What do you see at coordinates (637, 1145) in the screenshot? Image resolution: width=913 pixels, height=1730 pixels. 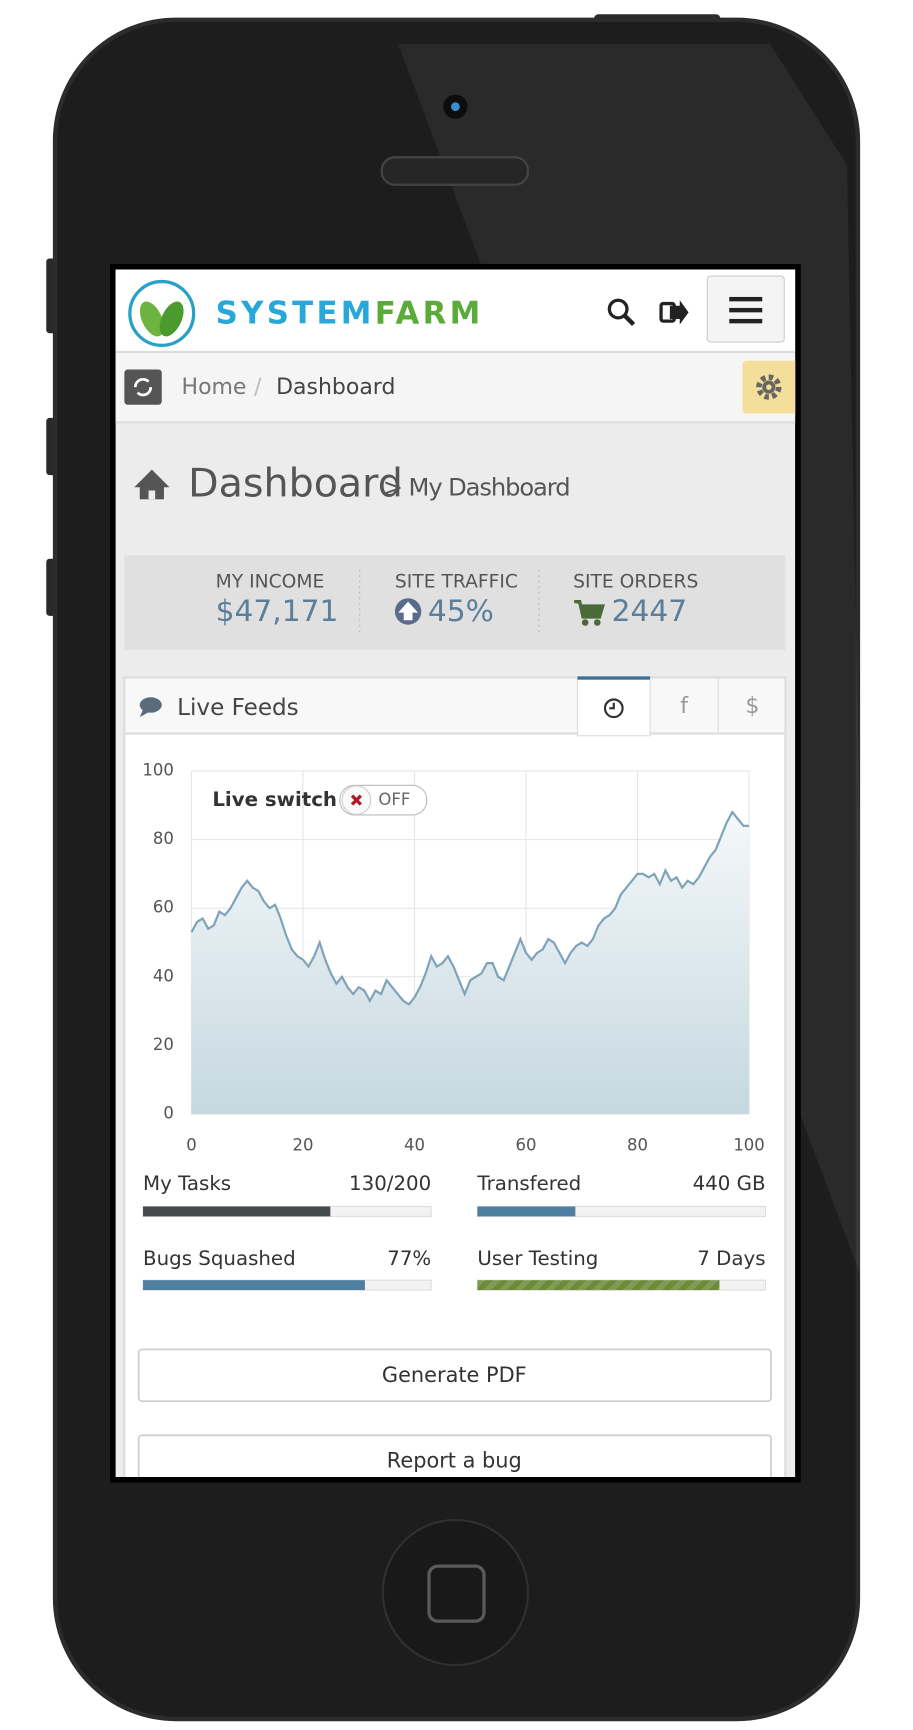 I see `x-tick-label: 80` at bounding box center [637, 1145].